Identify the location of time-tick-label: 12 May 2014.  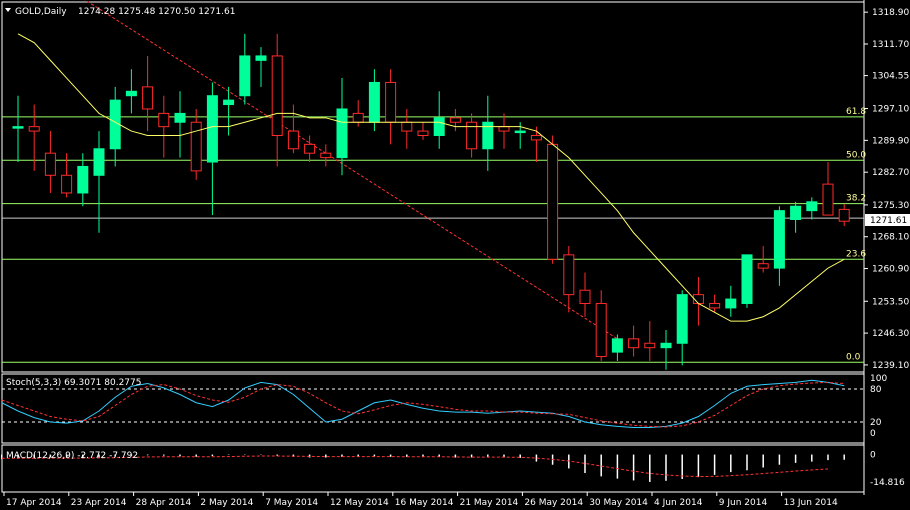
(359, 503).